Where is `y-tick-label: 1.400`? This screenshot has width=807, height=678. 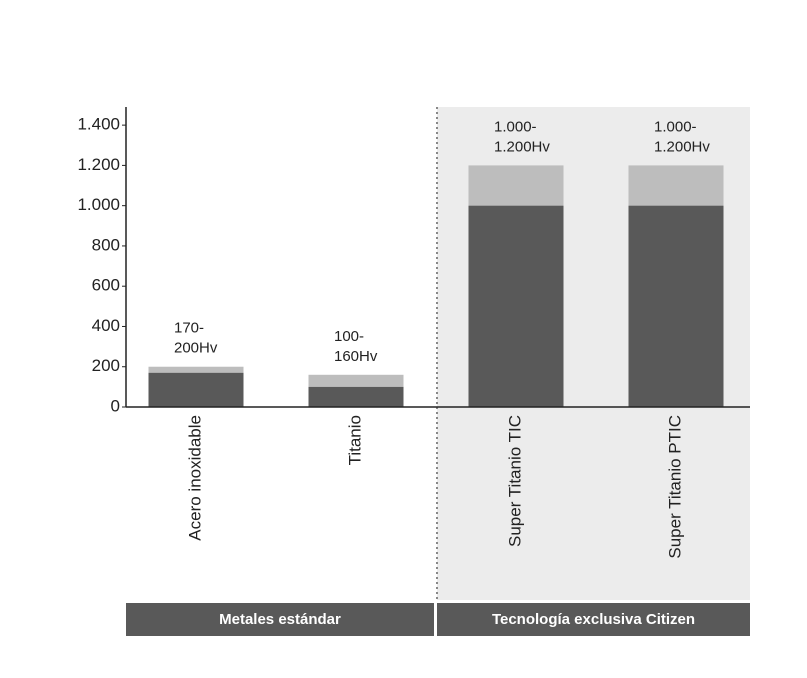
y-tick-label: 1.400 is located at coordinates (98, 124).